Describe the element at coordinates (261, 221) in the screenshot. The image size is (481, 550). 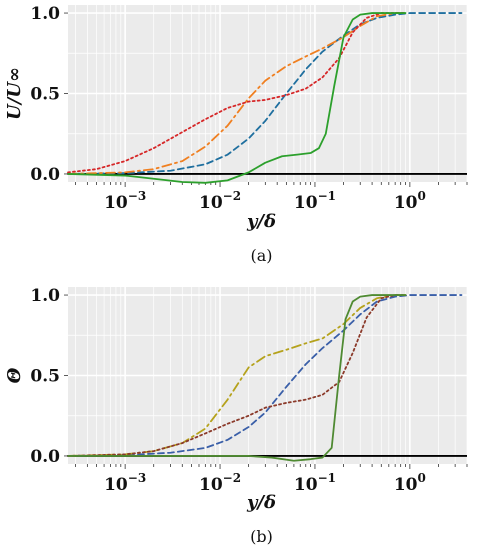
I see `panel-a-x-axis-label: y/δ` at that location.